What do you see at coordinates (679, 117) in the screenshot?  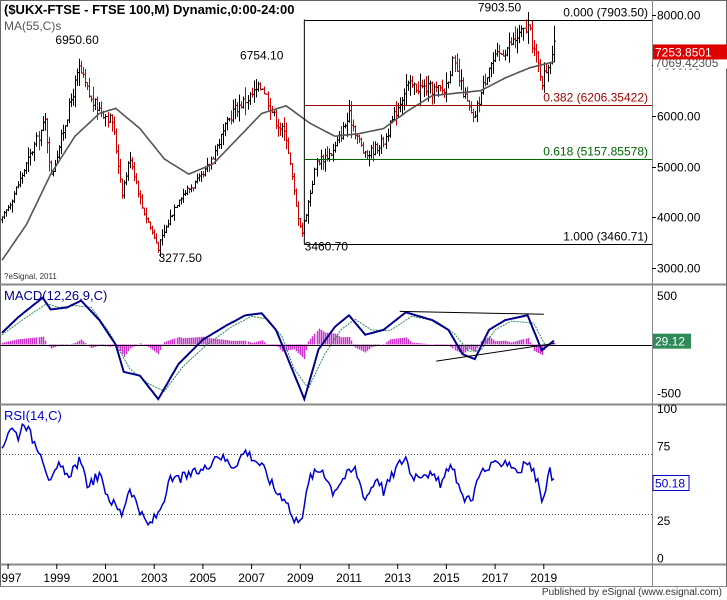 I see `price-tick-label: 6000.00` at bounding box center [679, 117].